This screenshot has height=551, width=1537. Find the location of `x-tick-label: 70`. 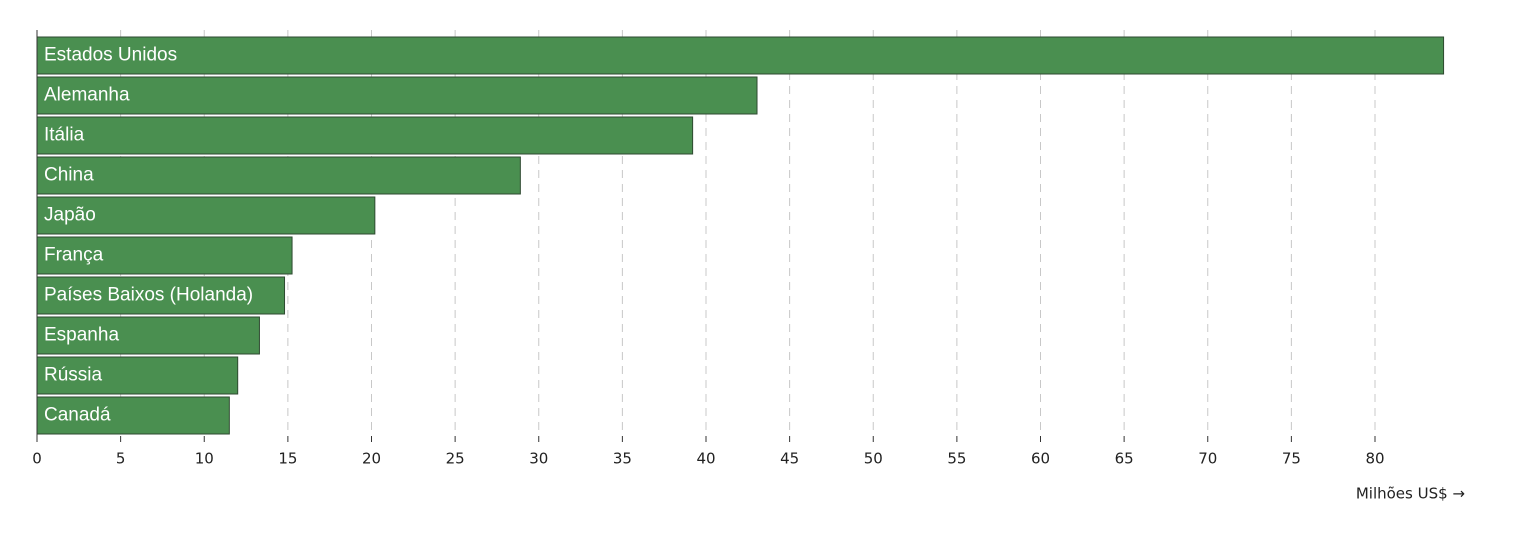

x-tick-label: 70 is located at coordinates (1207, 459).